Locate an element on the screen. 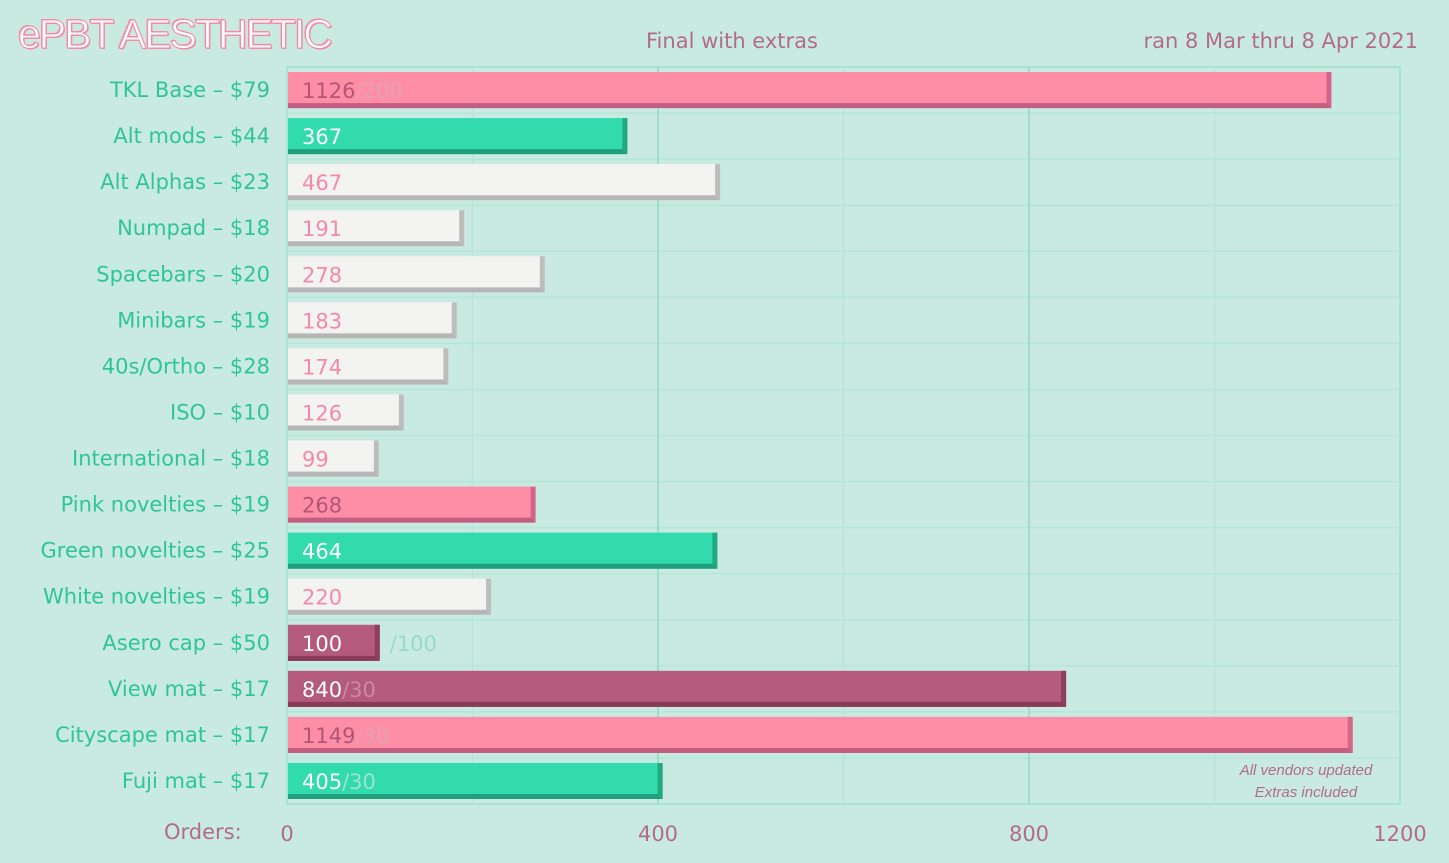 The width and height of the screenshot is (1449, 863). bar-value: 268 is located at coordinates (322, 506).